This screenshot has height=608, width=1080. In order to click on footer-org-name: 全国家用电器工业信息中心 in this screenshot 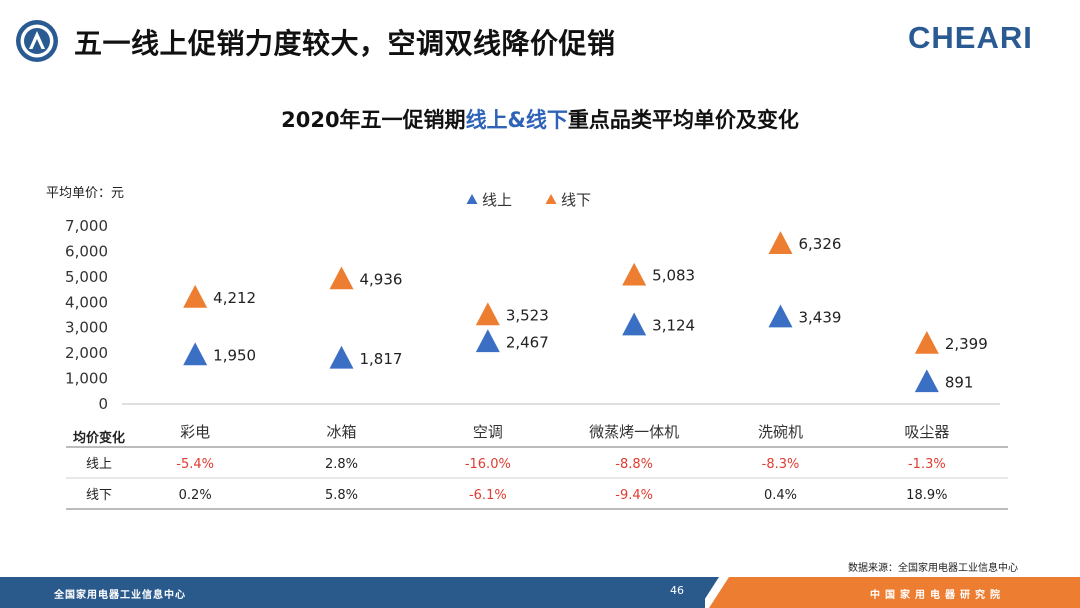, I will do `click(120, 595)`.